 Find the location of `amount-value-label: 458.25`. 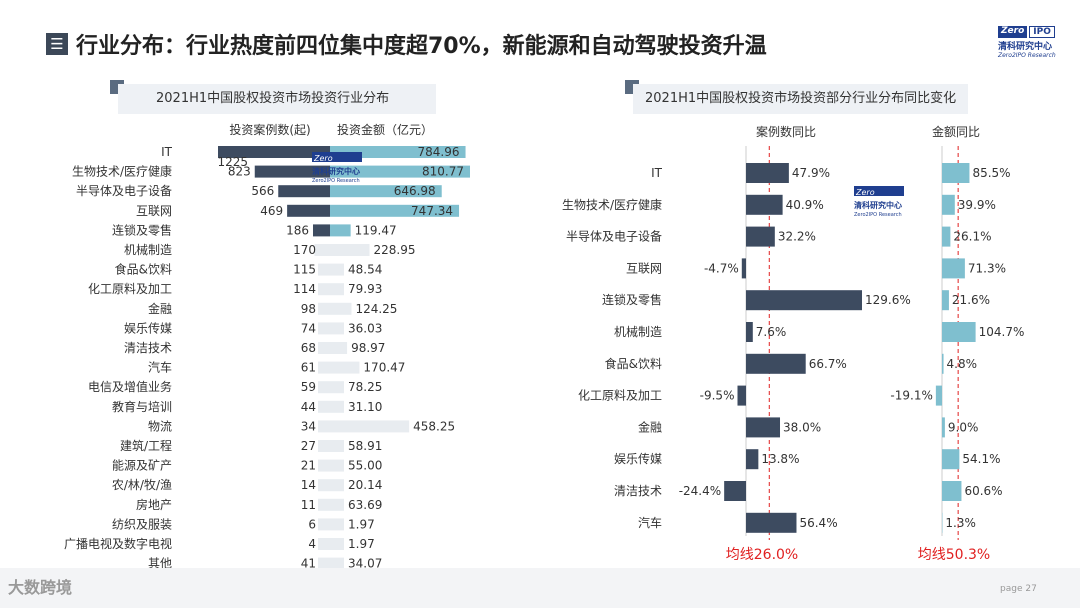

amount-value-label: 458.25 is located at coordinates (434, 426).